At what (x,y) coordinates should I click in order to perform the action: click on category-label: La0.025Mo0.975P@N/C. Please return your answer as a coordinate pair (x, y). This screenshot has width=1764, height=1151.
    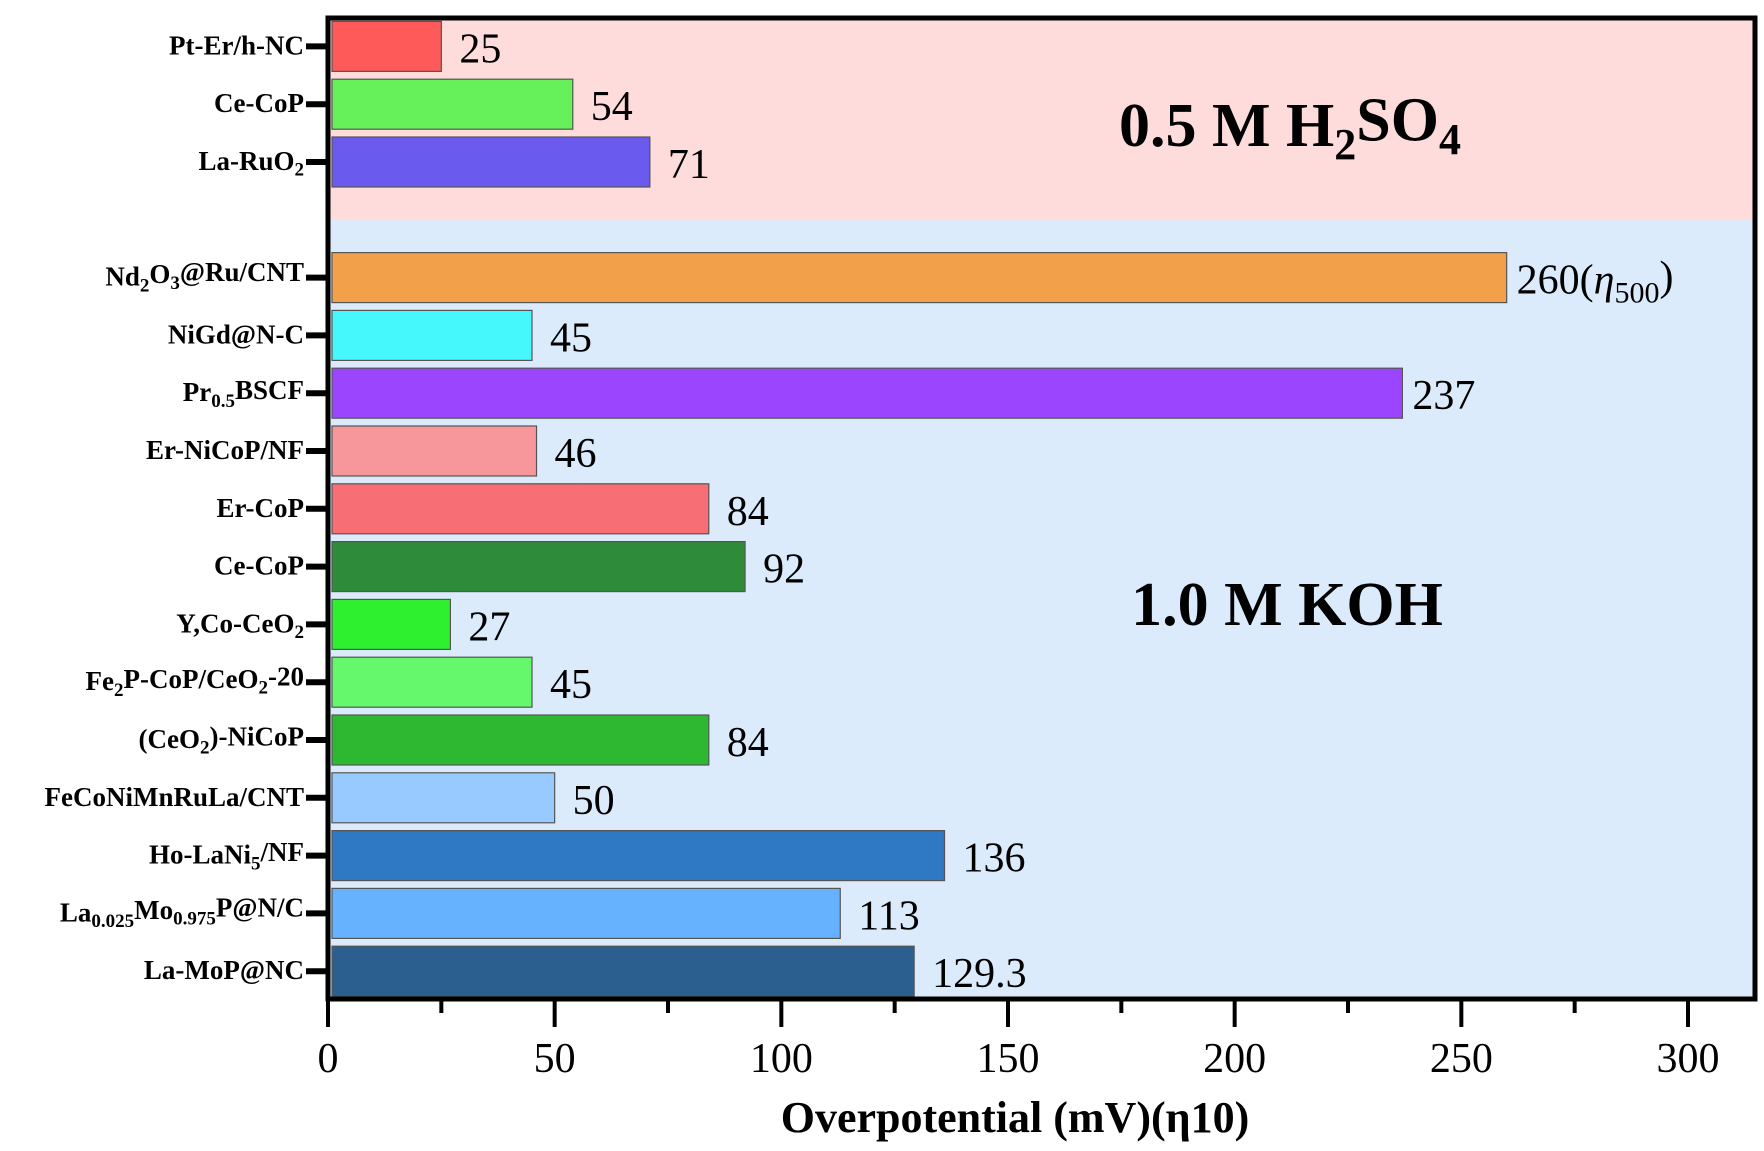
    Looking at the image, I should click on (182, 913).